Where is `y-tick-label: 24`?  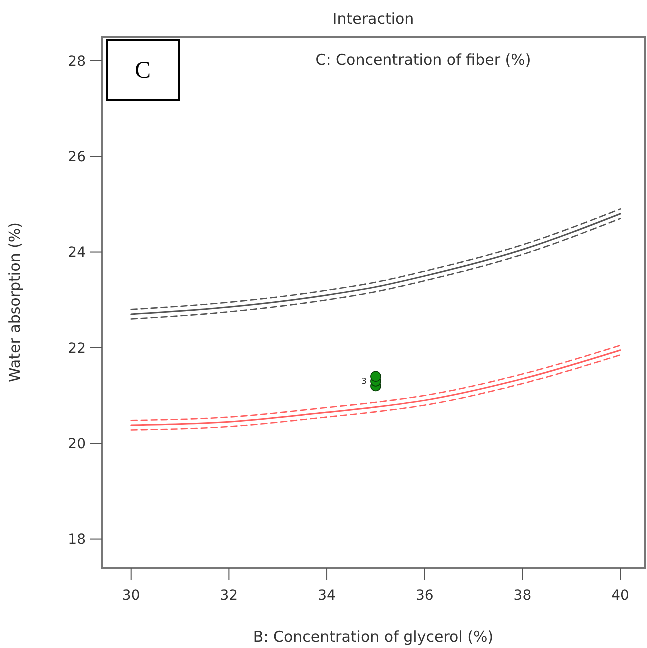 y-tick-label: 24 is located at coordinates (77, 253).